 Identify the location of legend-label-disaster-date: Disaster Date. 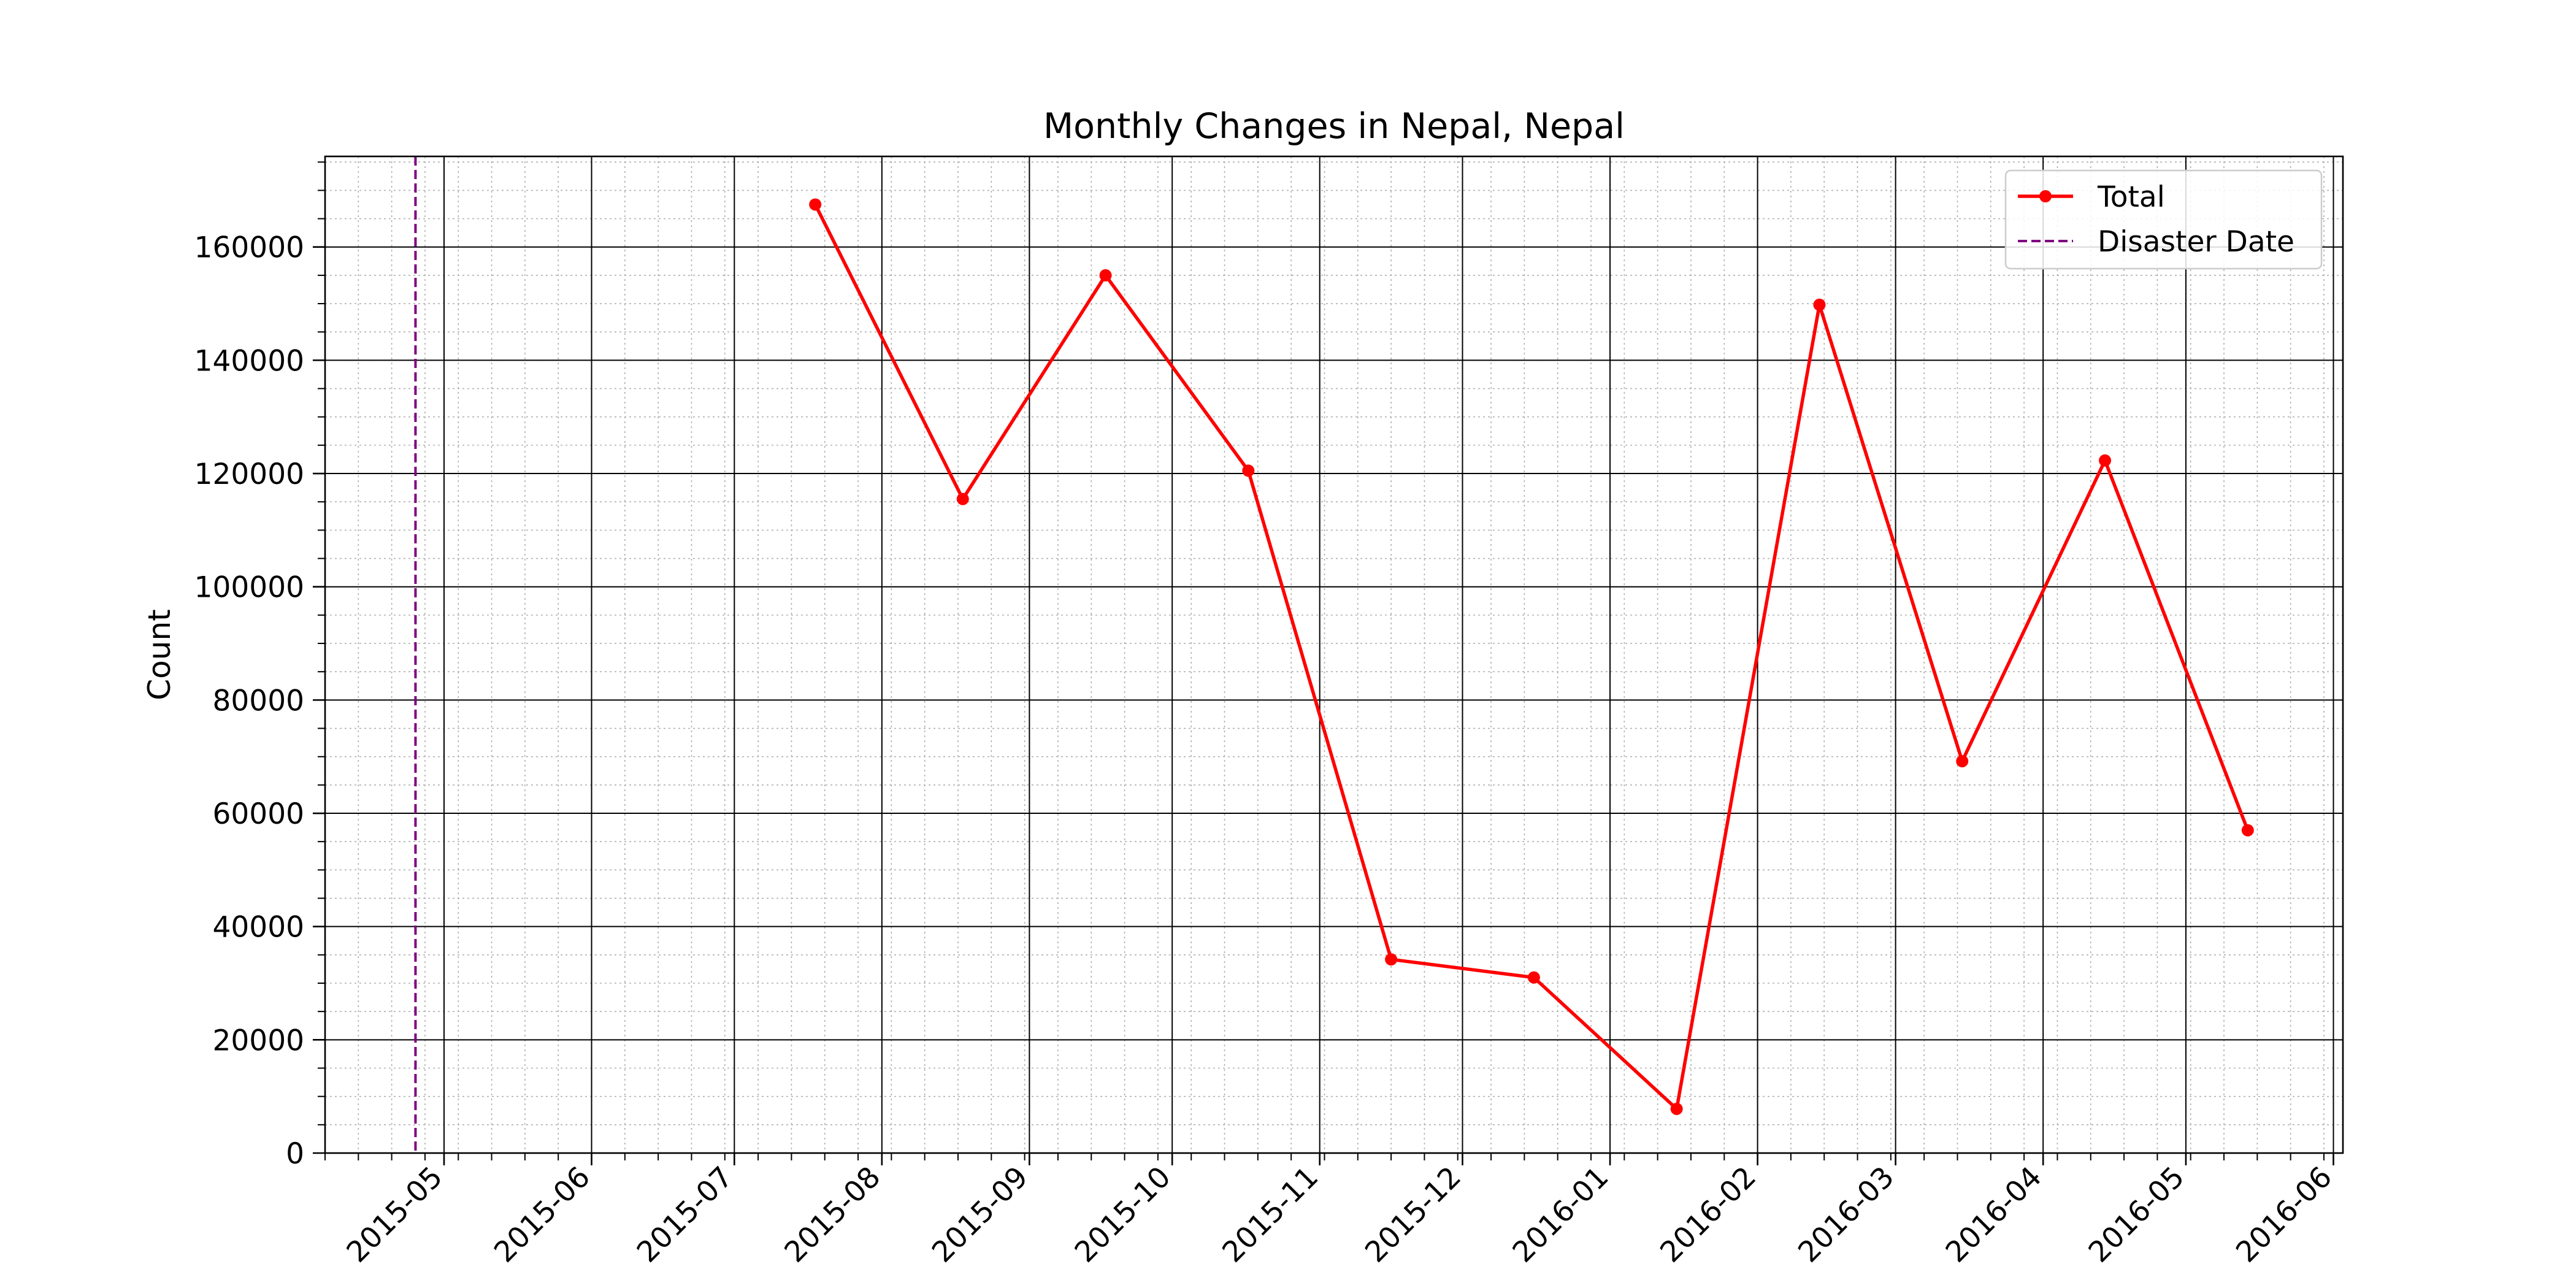
(2196, 242).